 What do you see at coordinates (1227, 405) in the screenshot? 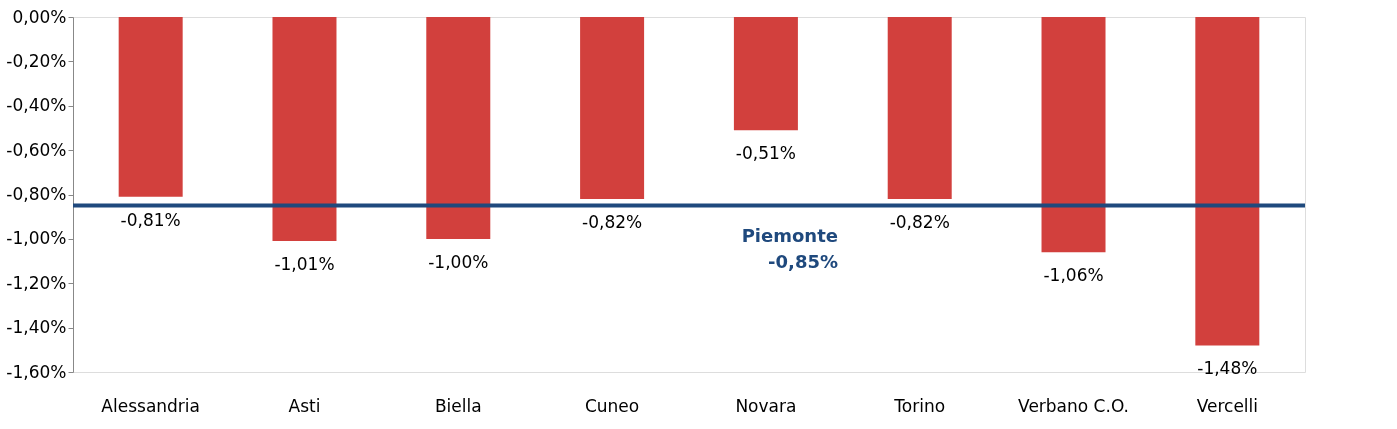
I see `x-tick-label: Vercelli` at bounding box center [1227, 405].